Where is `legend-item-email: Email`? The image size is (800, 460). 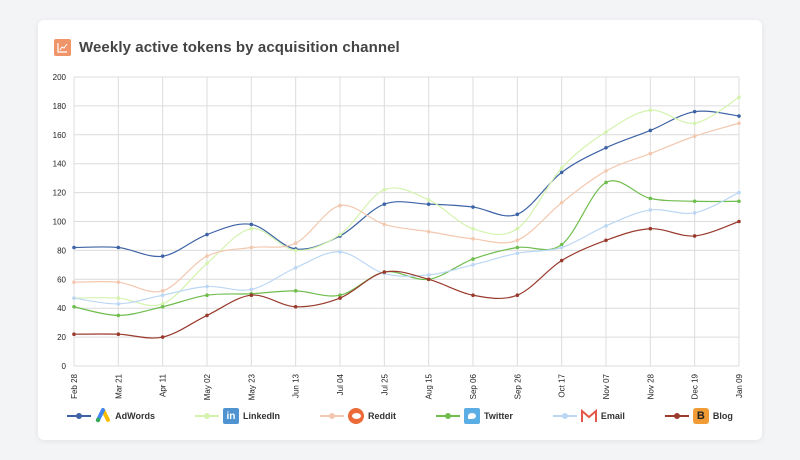
legend-item-email: Email is located at coordinates (588, 416).